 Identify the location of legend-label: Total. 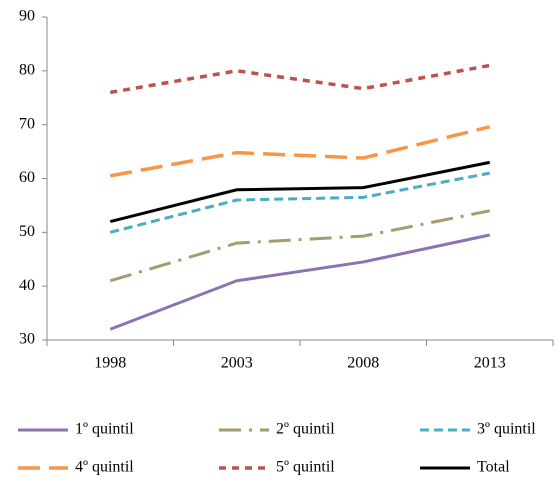
(493, 467).